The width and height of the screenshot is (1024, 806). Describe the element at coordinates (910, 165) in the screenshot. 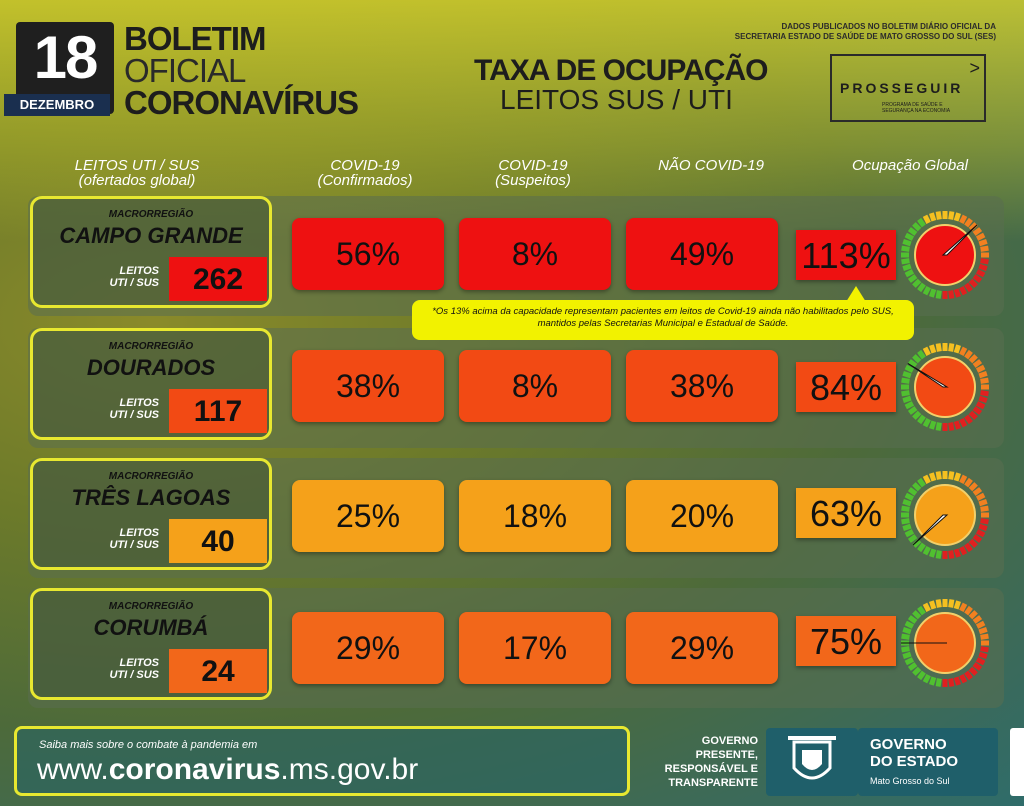

I see `col-header-global: Ocupação Global` at that location.